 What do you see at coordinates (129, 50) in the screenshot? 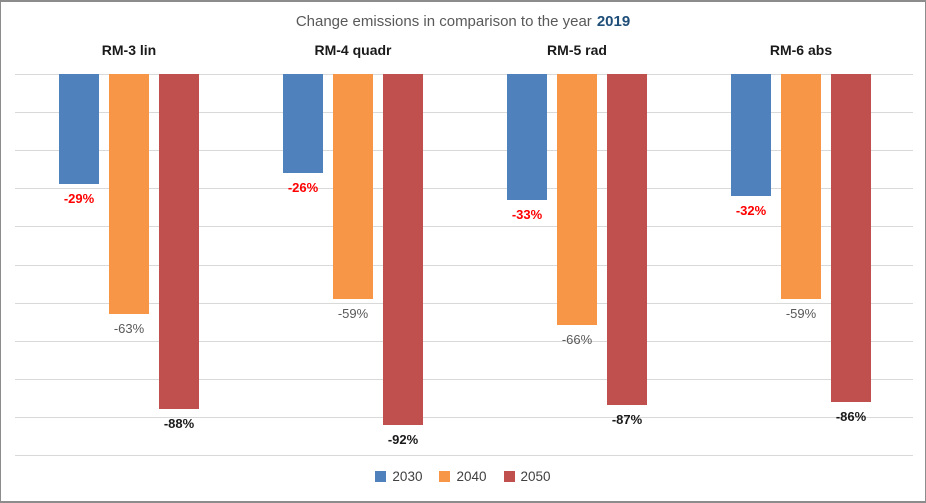
I see `category-header: RM-3 lin` at bounding box center [129, 50].